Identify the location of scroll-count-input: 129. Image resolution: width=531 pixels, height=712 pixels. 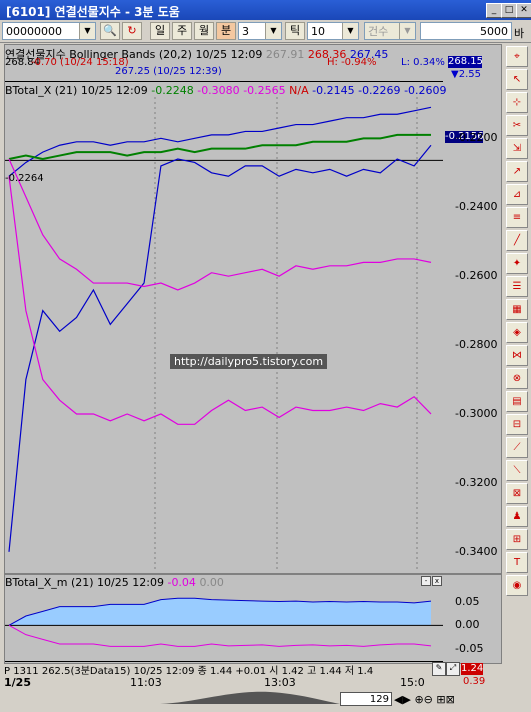
(366, 699).